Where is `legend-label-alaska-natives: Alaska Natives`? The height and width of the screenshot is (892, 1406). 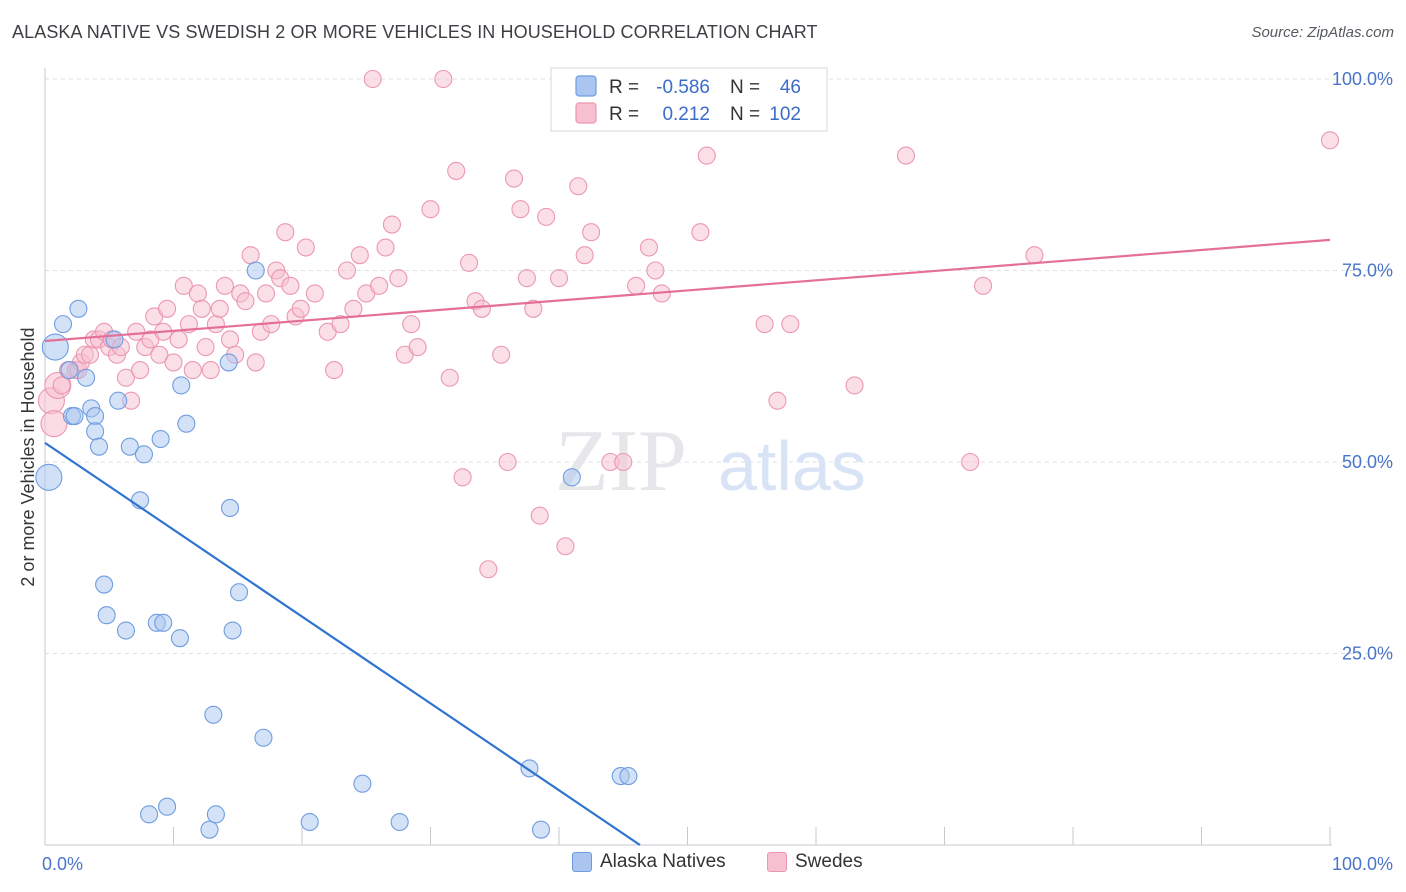 legend-label-alaska-natives: Alaska Natives is located at coordinates (663, 861).